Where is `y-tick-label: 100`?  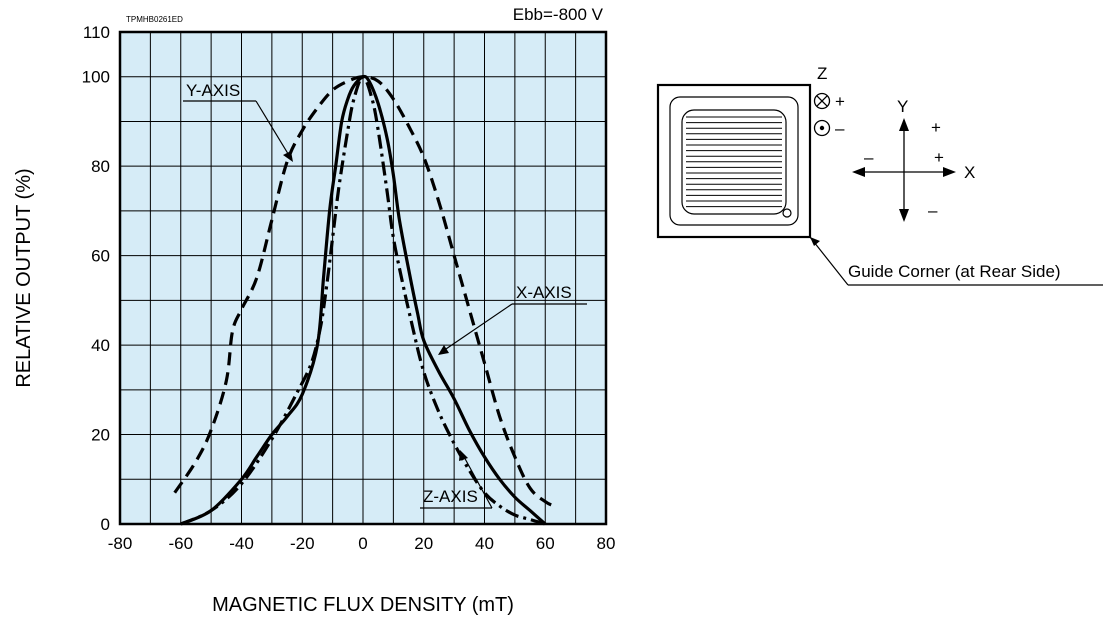
y-tick-label: 100 is located at coordinates (96, 77).